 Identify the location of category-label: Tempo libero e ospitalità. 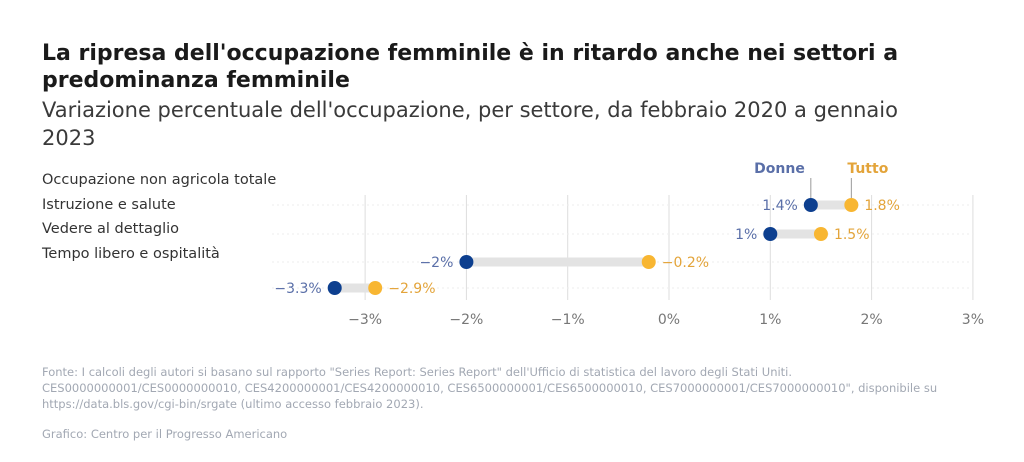
(131, 253).